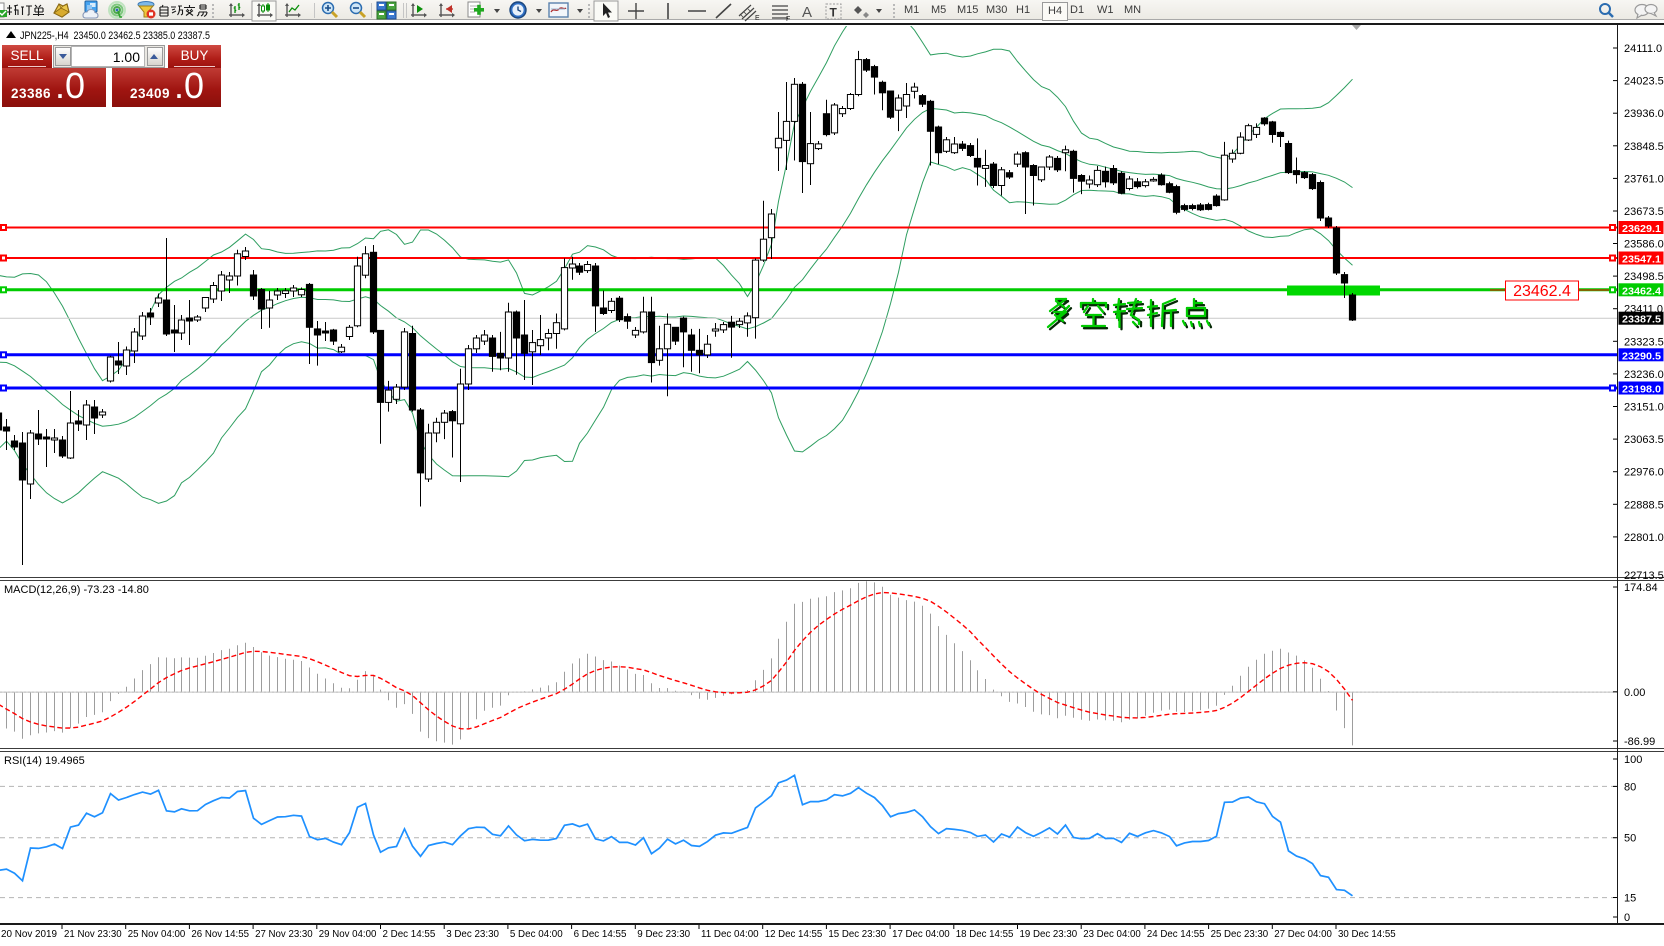 The height and width of the screenshot is (946, 1664). Describe the element at coordinates (1644, 179) in the screenshot. I see `svg-text: 23761.0` at that location.